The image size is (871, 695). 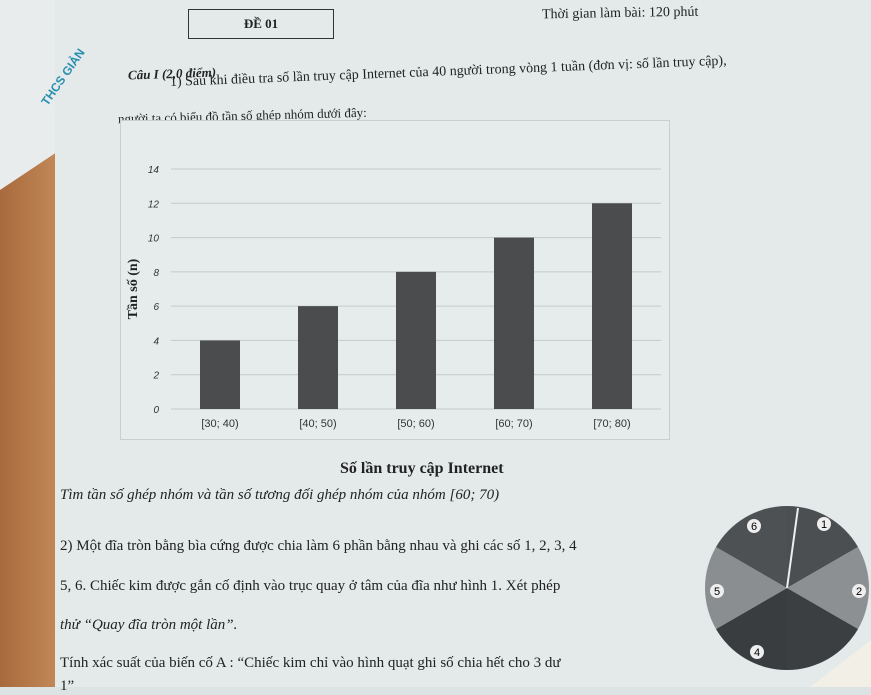 What do you see at coordinates (754, 527) in the screenshot?
I see `label-6: 6` at bounding box center [754, 527].